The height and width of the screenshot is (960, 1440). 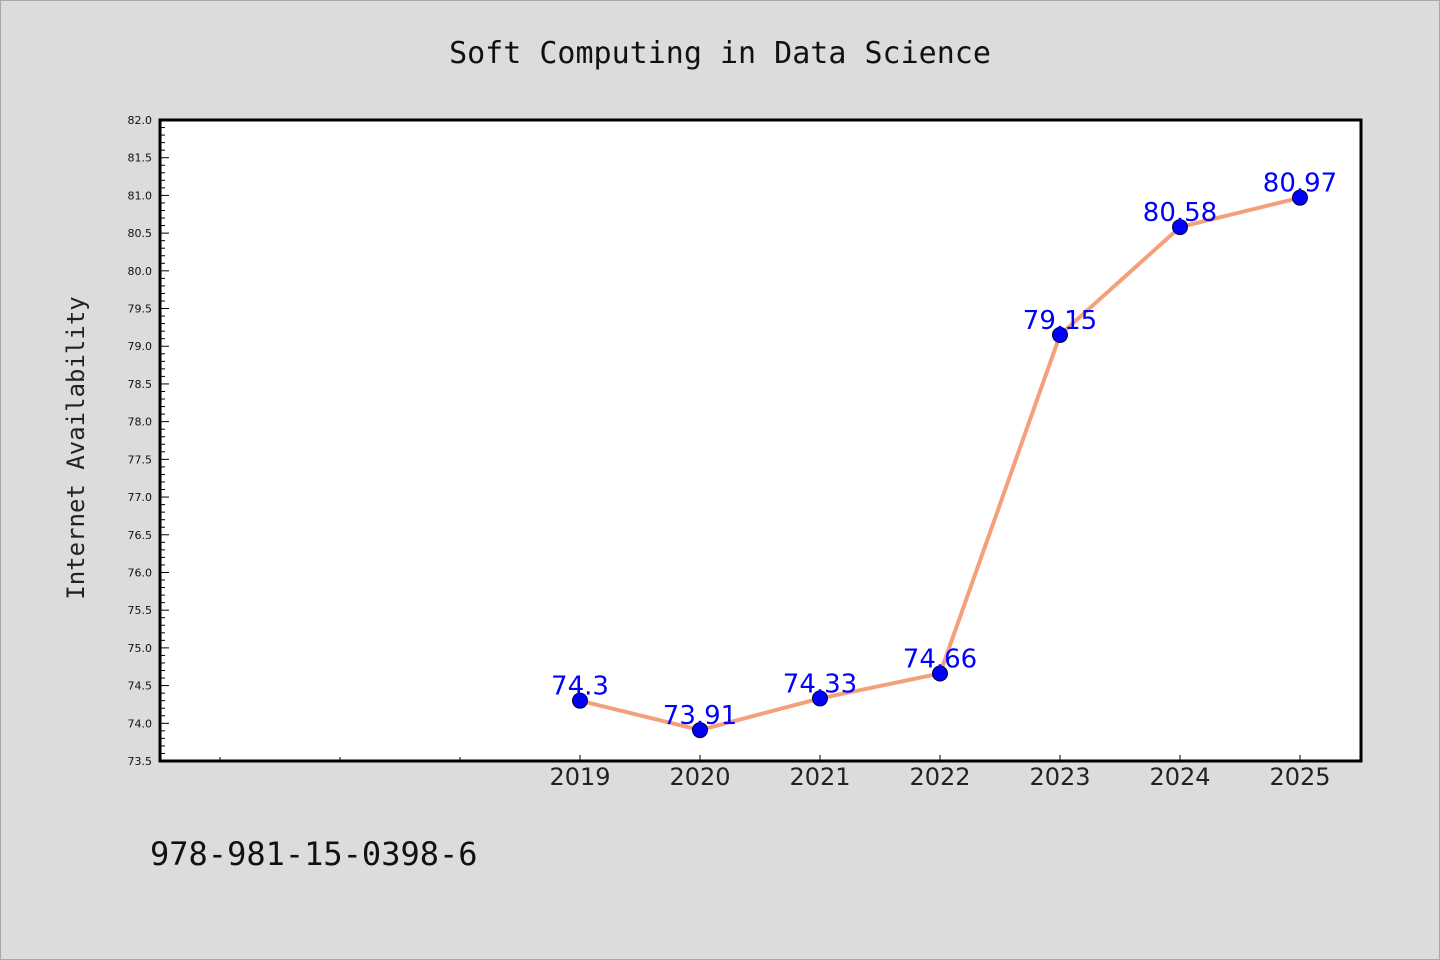 What do you see at coordinates (579, 777) in the screenshot?
I see `x-tick-label: 2019` at bounding box center [579, 777].